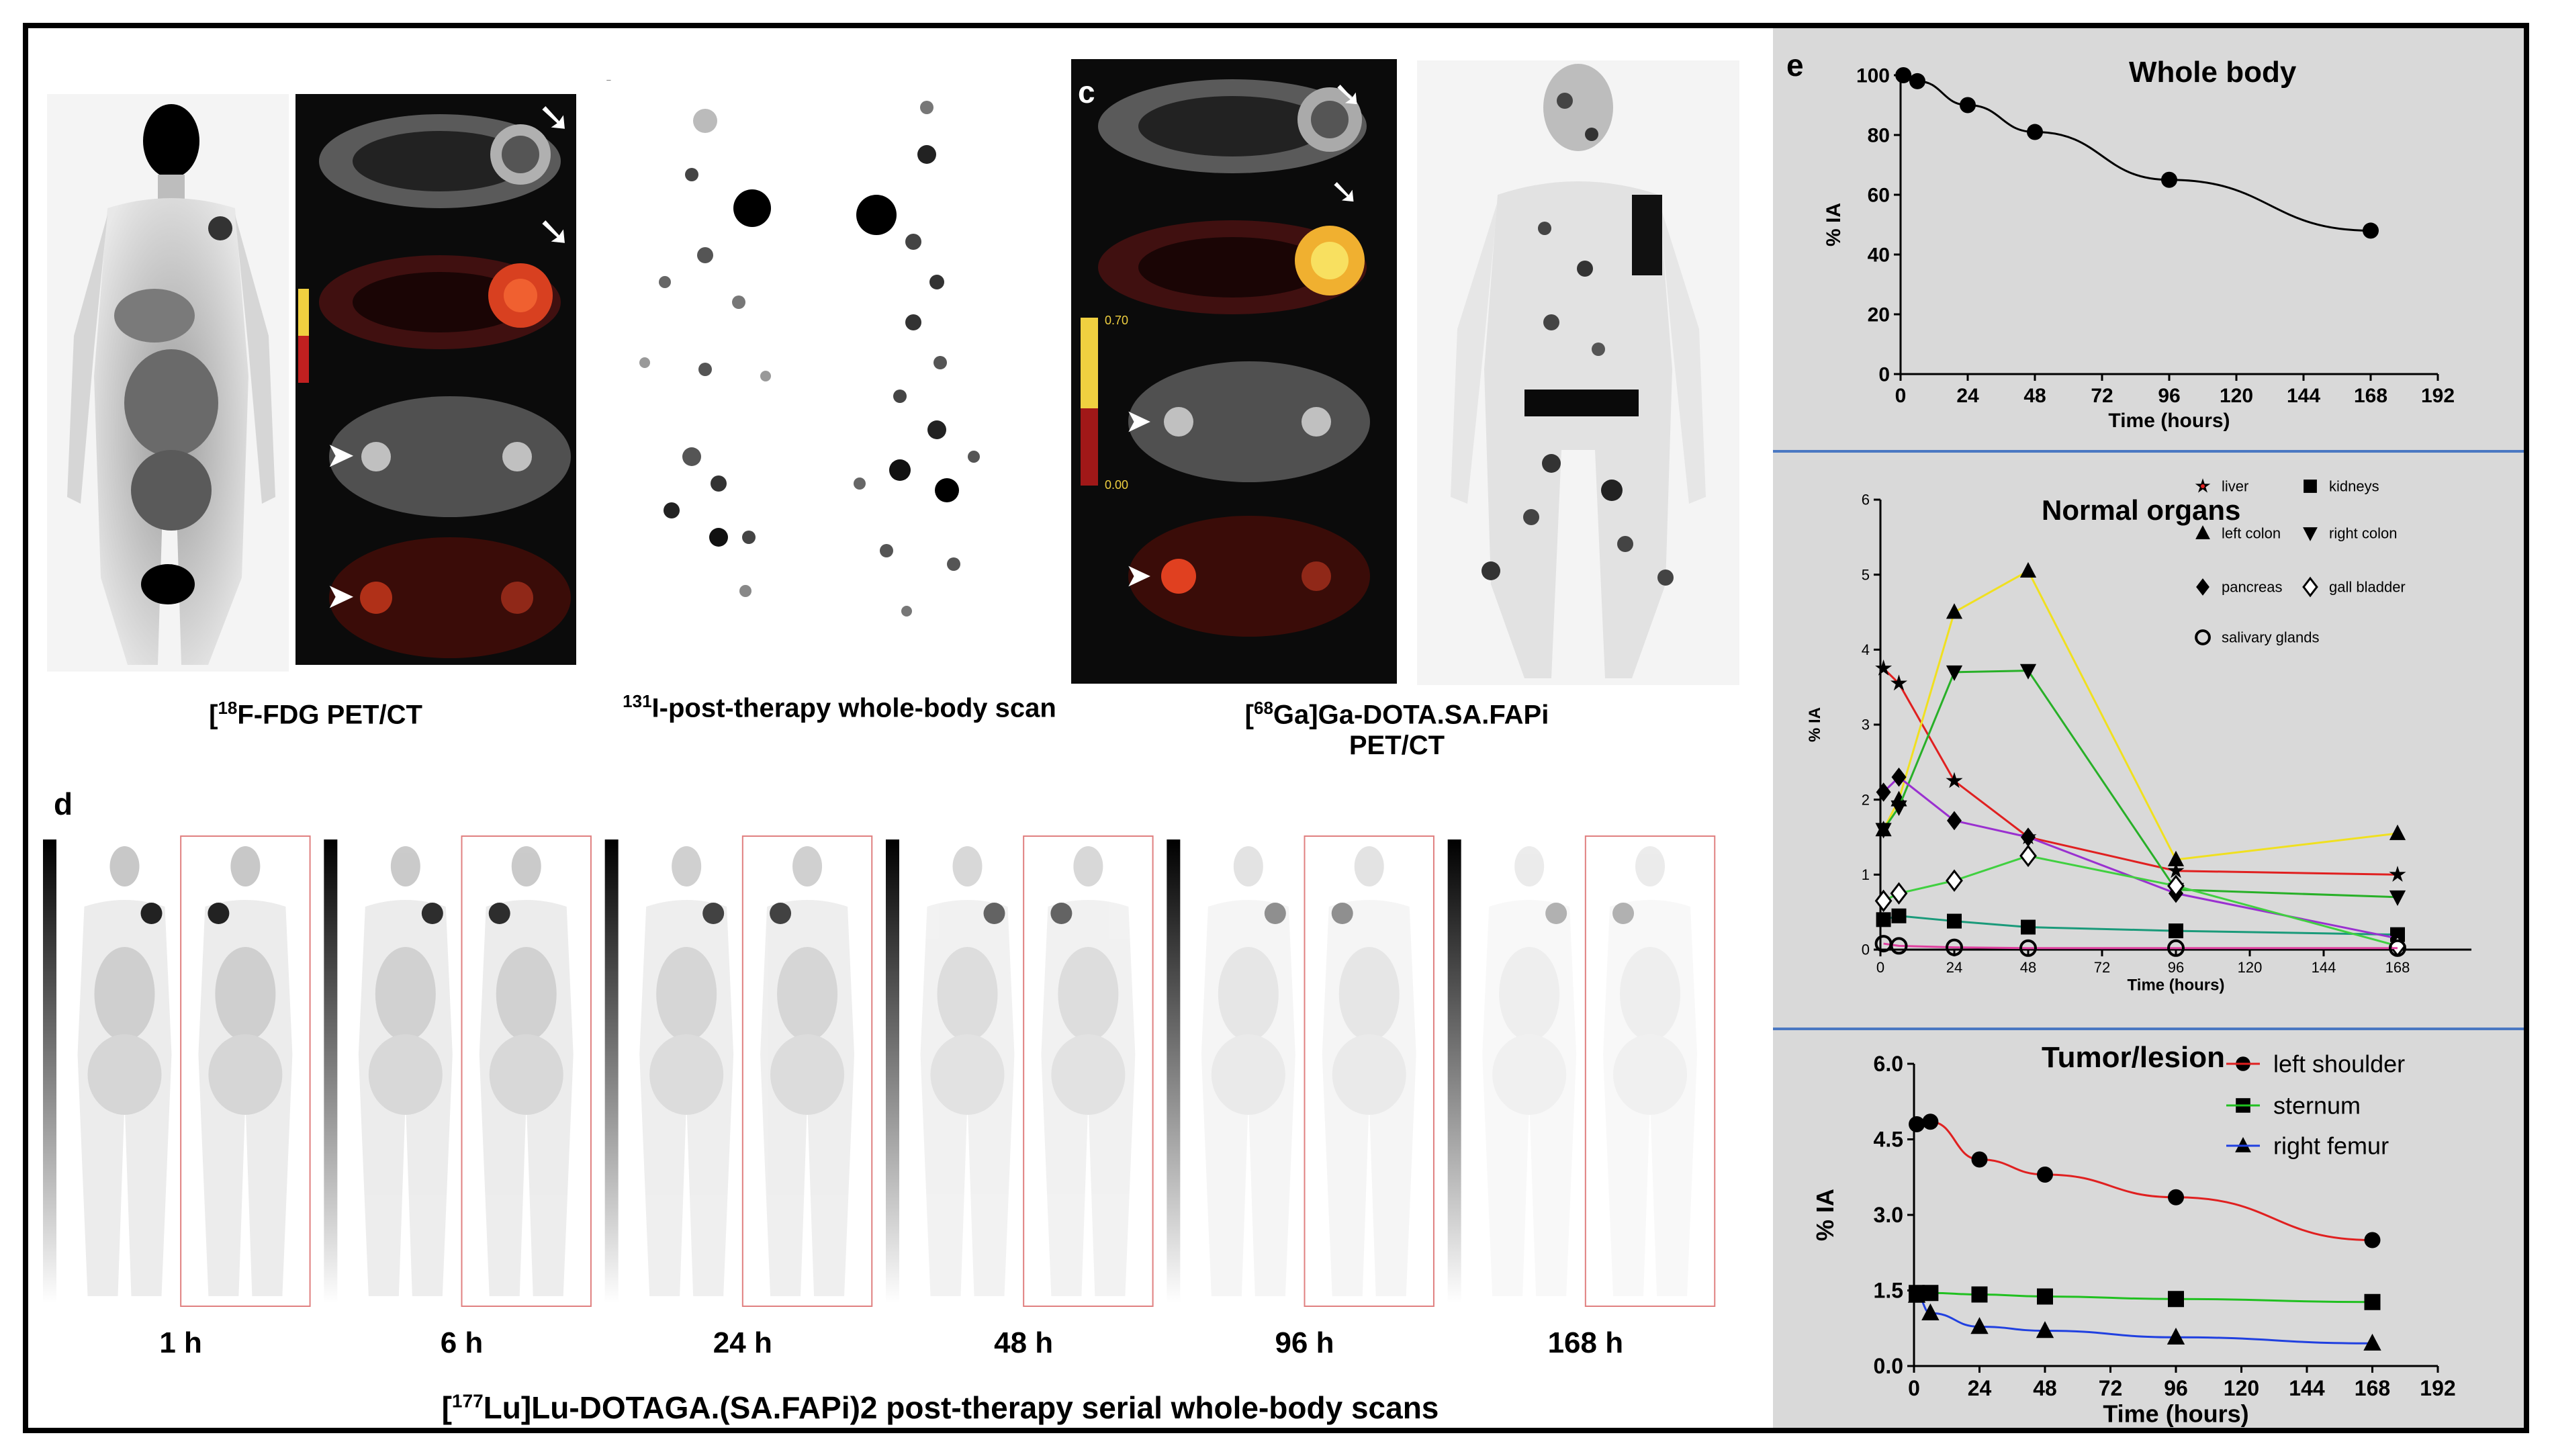  What do you see at coordinates (1234, 372) in the screenshot?
I see `ga68-petct-axial-stack: ➘ ➘ ➤ ➤ 0.70 0.00` at bounding box center [1234, 372].